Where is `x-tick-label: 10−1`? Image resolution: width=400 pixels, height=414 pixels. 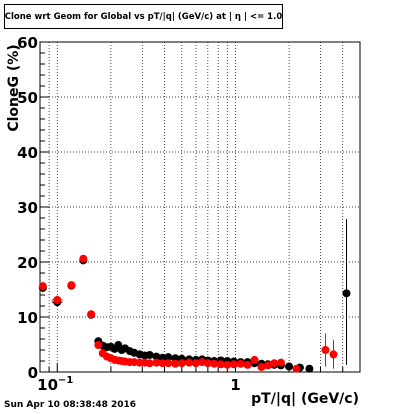
x-tick-label: 10−1 is located at coordinates (55, 384).